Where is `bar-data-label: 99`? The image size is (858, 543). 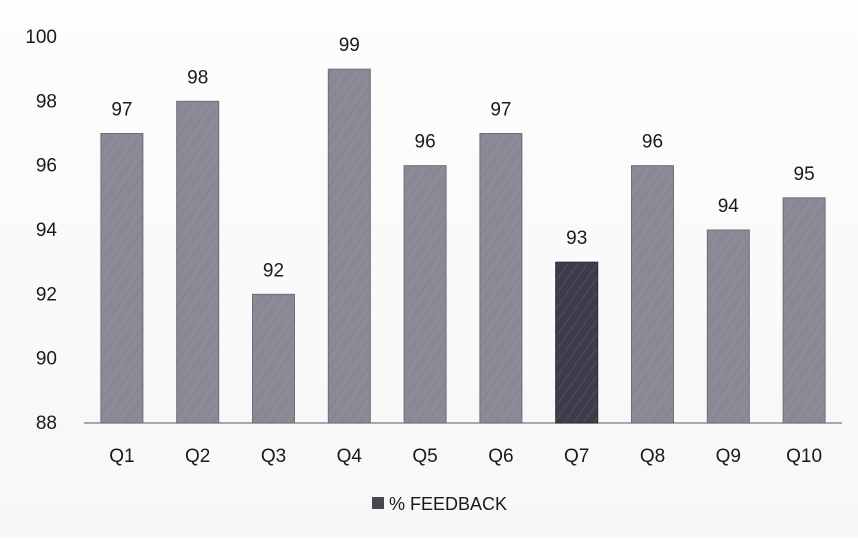
bar-data-label: 99 is located at coordinates (349, 45).